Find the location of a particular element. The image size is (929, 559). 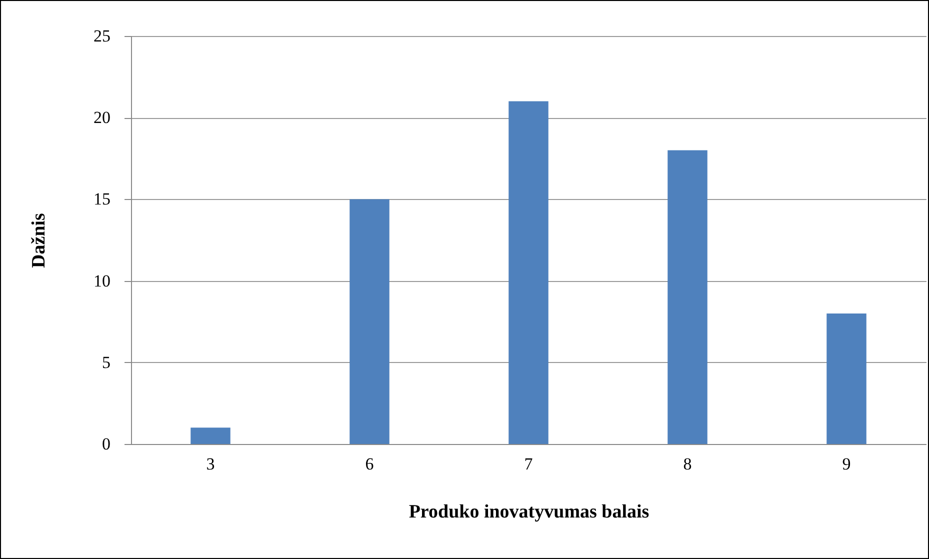

x-axis-title: Produko inovatyvumas balais is located at coordinates (529, 512).